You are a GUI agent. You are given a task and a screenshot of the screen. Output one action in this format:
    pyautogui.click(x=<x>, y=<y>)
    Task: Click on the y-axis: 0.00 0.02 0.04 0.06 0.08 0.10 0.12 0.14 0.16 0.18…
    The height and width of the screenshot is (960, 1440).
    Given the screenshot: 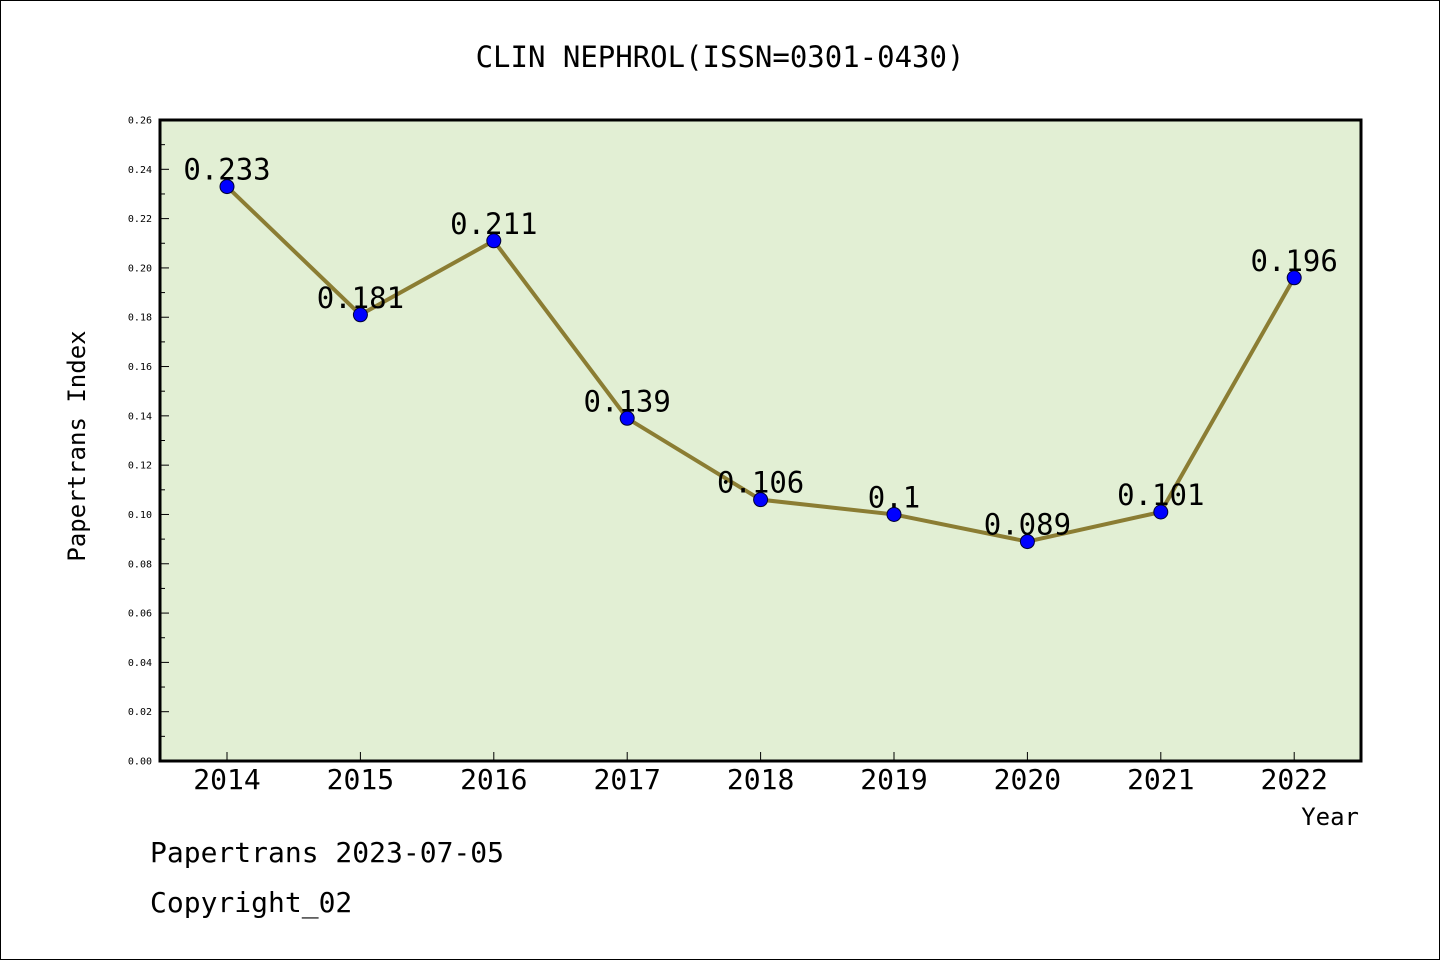 What is the action you would take?
    pyautogui.click(x=148, y=442)
    